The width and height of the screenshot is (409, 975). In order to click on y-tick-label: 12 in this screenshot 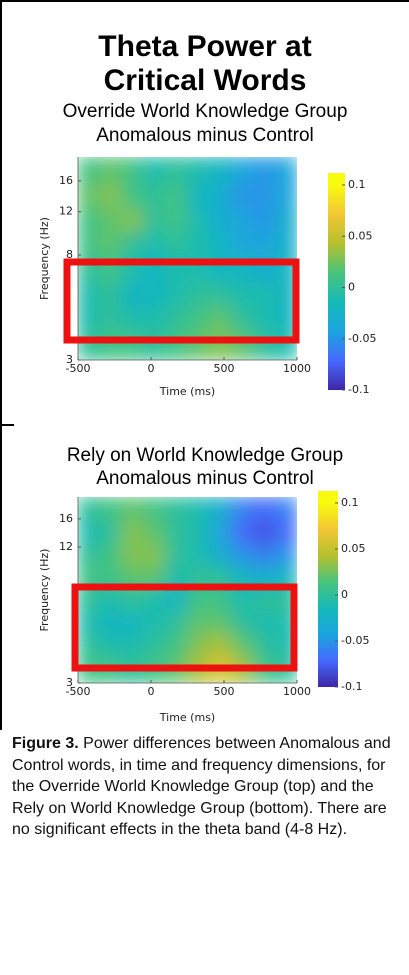, I will do `click(66, 211)`.